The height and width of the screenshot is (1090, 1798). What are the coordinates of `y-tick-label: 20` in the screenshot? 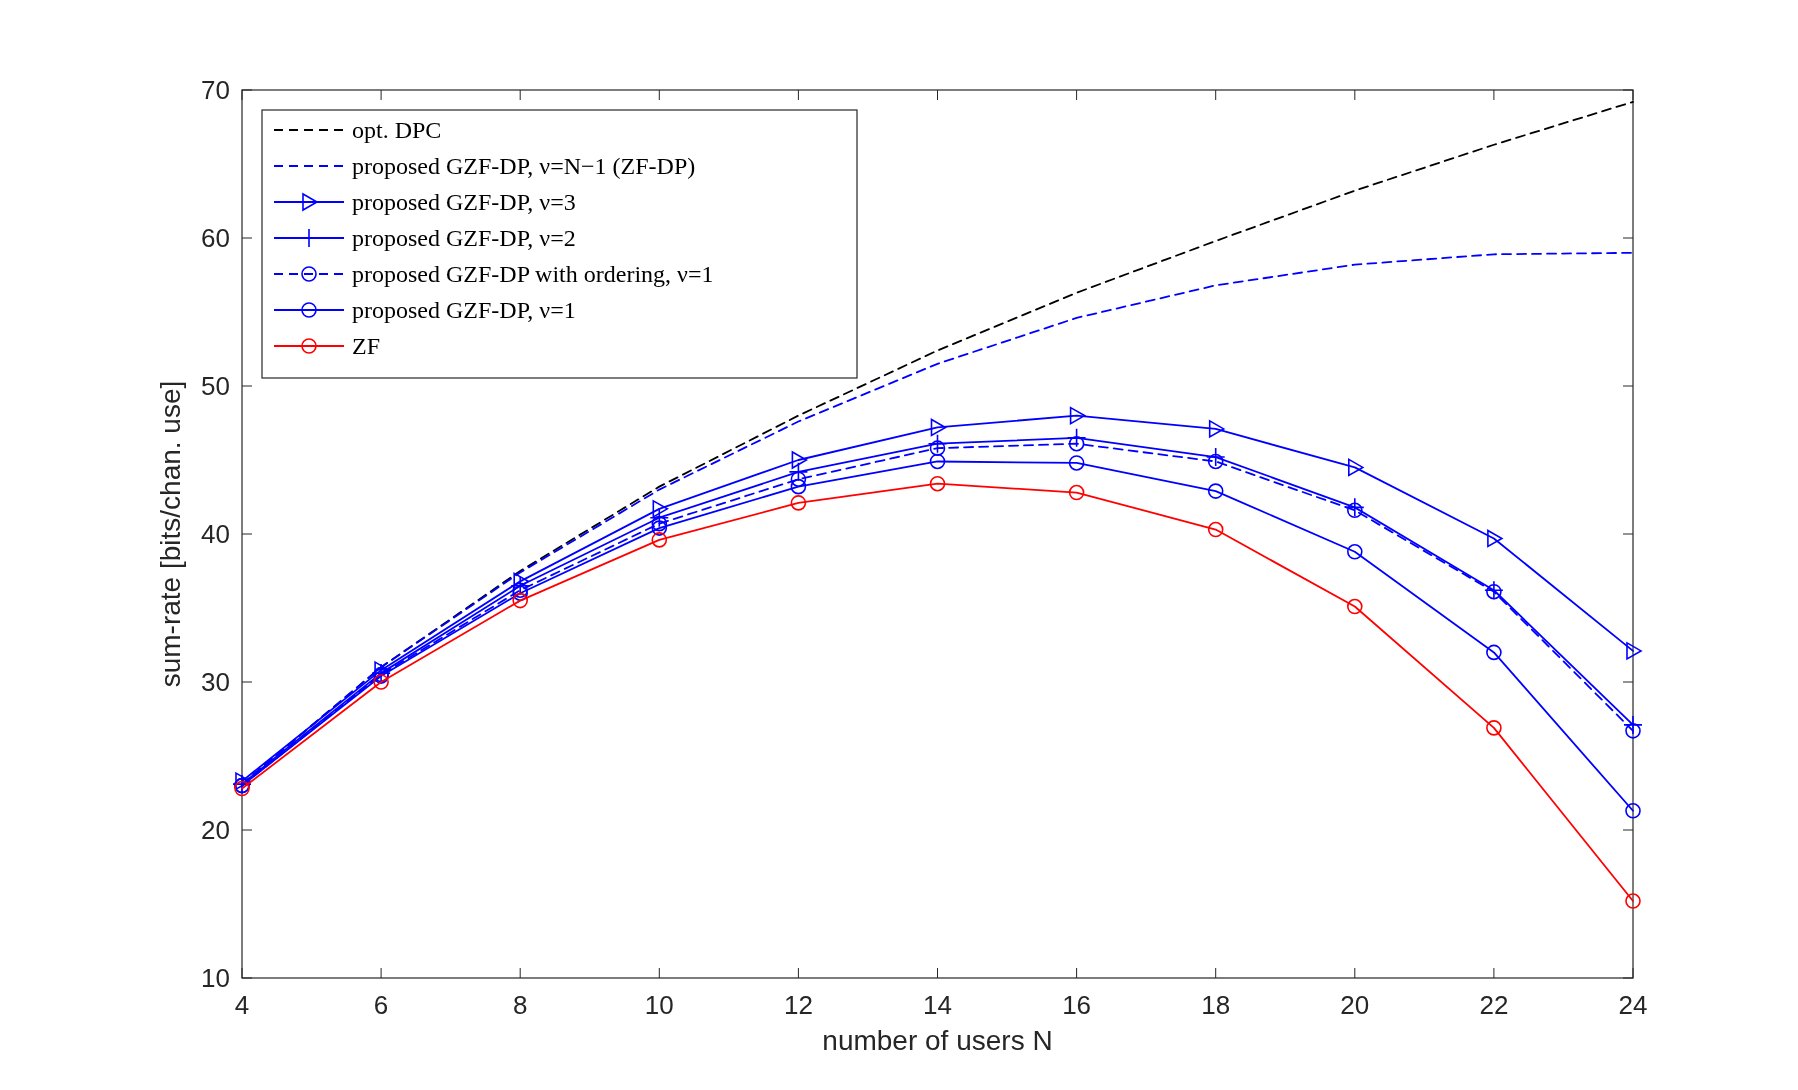 It's located at (215, 830).